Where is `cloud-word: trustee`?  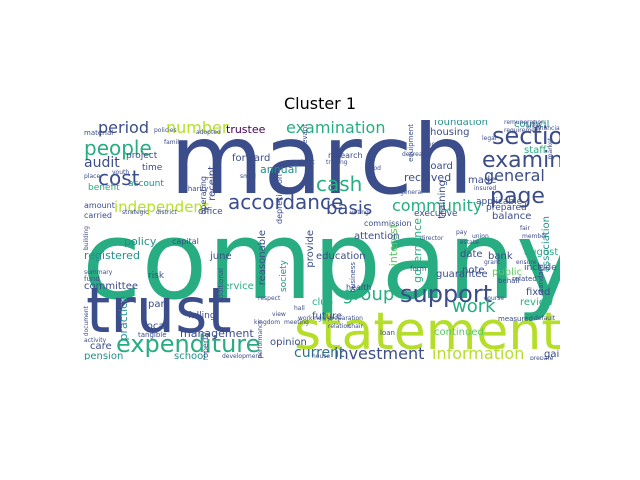
cloud-word: trustee is located at coordinates (246, 129).